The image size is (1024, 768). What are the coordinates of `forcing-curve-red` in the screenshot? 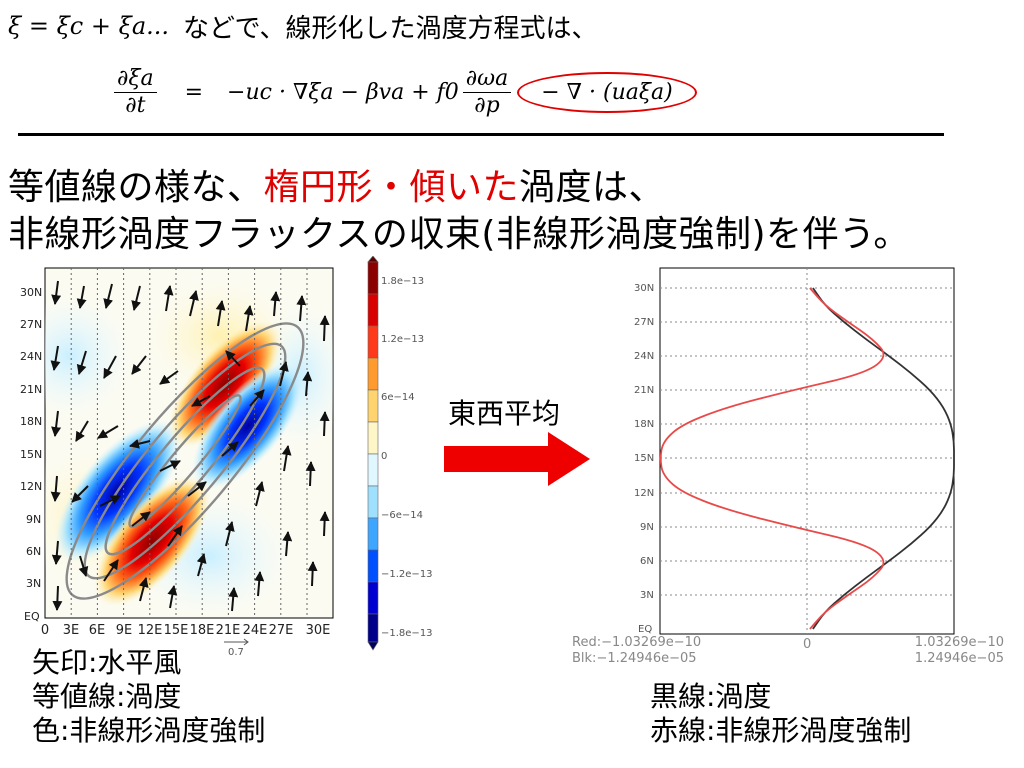 It's located at (772, 458).